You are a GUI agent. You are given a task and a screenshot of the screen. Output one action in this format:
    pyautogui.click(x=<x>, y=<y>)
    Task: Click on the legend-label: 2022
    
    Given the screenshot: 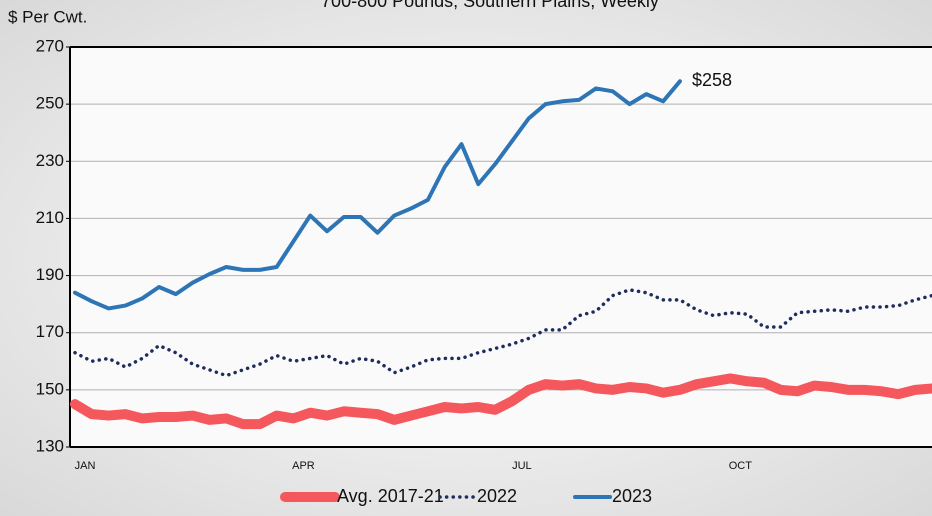 What is the action you would take?
    pyautogui.click(x=497, y=496)
    